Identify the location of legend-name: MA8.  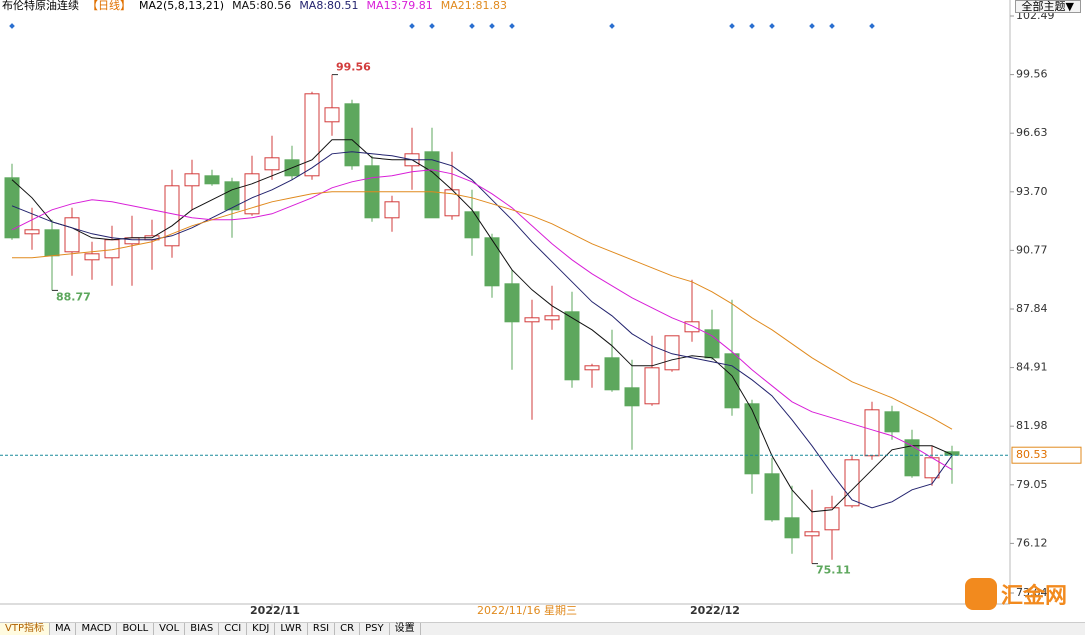
(311, 6).